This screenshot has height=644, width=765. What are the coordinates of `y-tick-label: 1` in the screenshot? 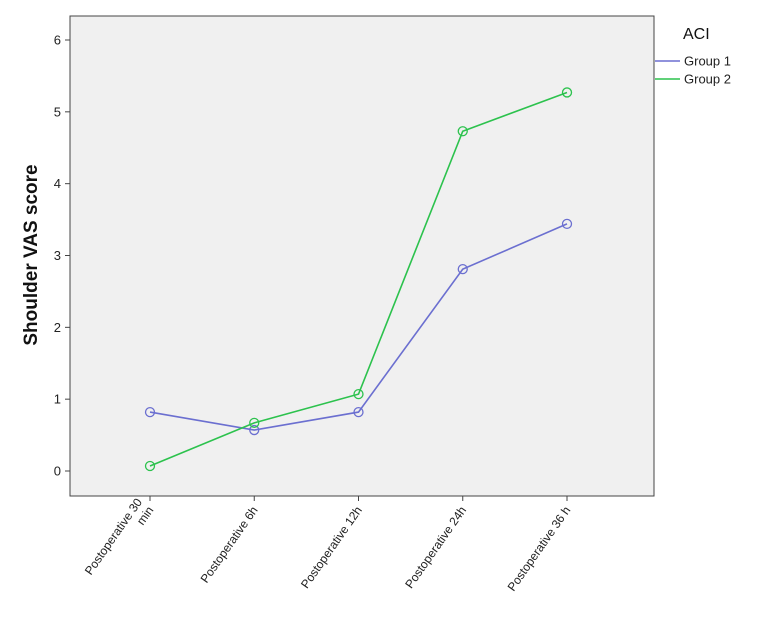 It's located at (57, 399).